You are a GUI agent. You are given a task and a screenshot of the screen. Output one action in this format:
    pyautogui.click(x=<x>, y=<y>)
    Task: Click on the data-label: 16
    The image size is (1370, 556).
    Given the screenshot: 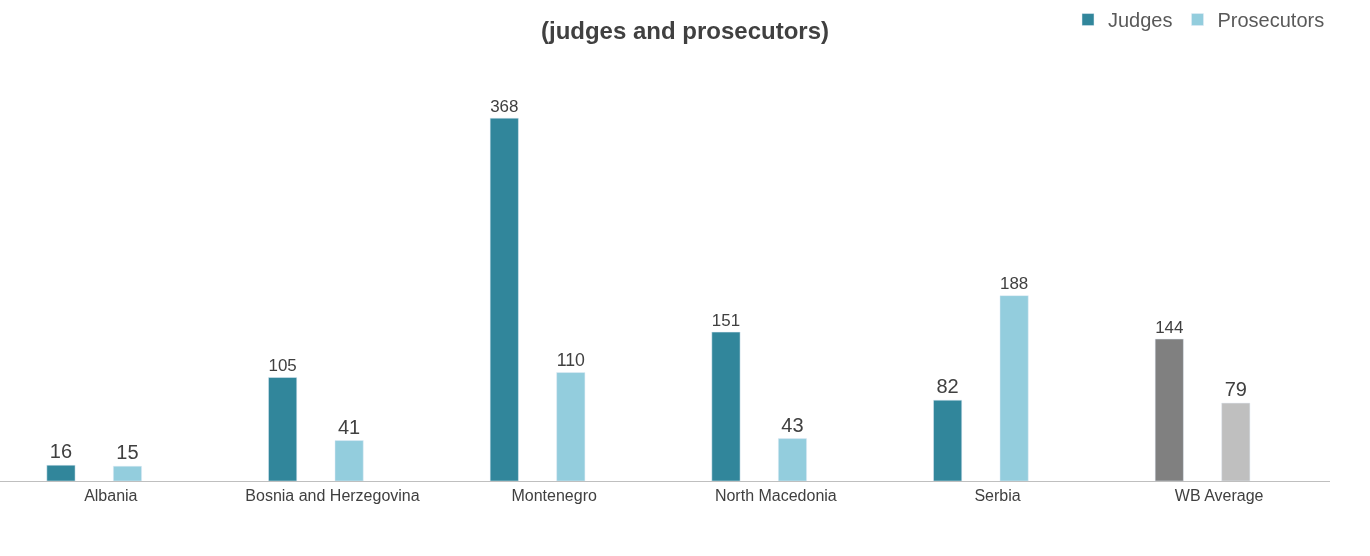 What is the action you would take?
    pyautogui.click(x=61, y=451)
    